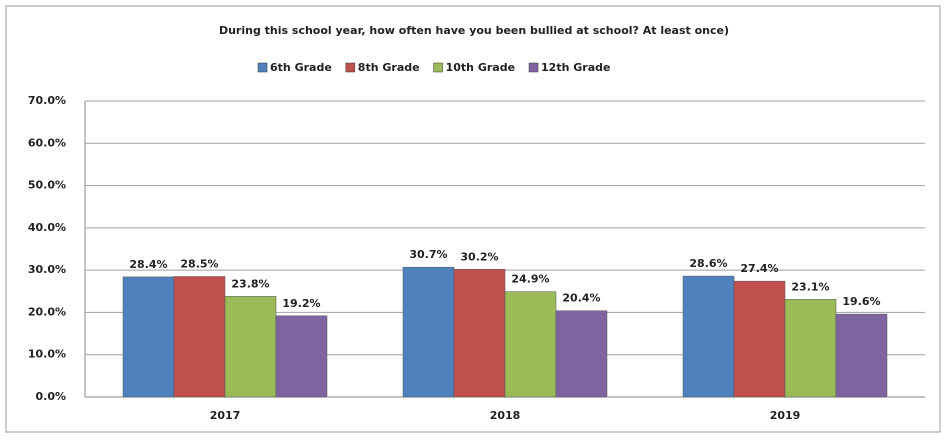 The width and height of the screenshot is (948, 440). I want to click on value-label: 28.6%, so click(708, 263).